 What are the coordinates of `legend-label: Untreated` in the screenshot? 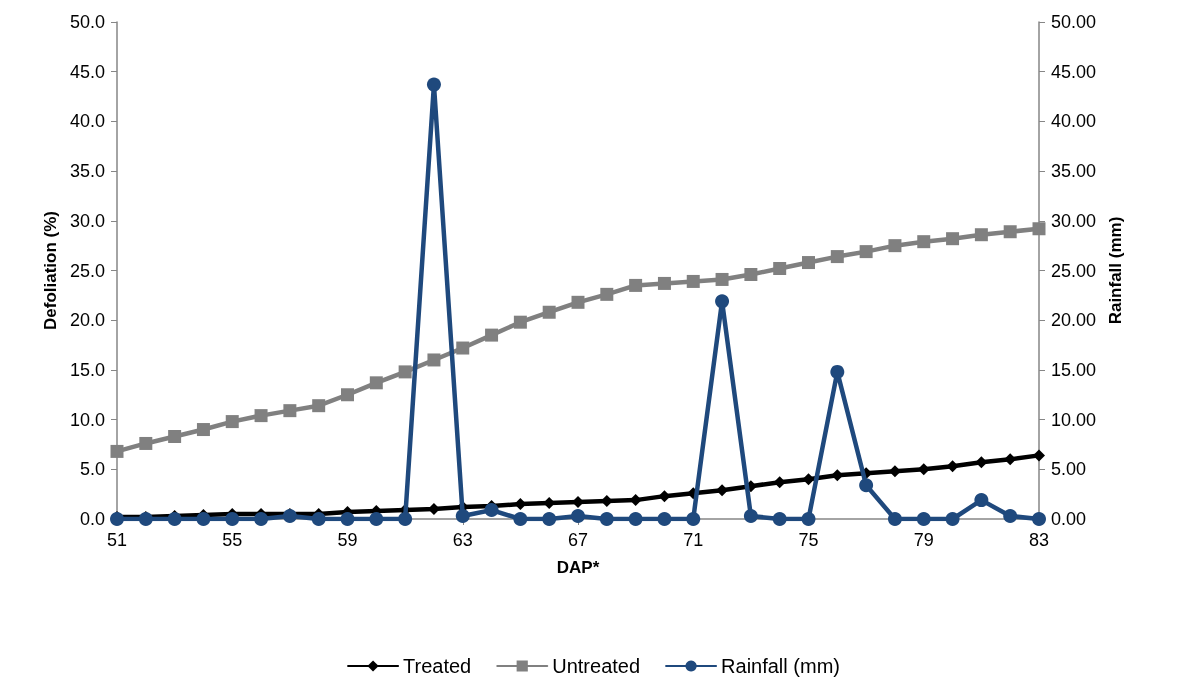 It's located at (596, 666).